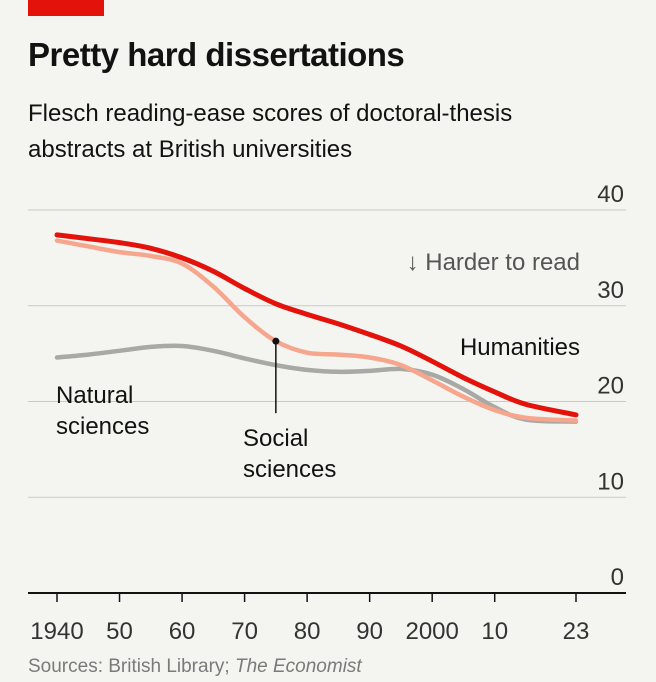 The width and height of the screenshot is (656, 682). Describe the element at coordinates (182, 631) in the screenshot. I see `x-tick-label: 60` at that location.